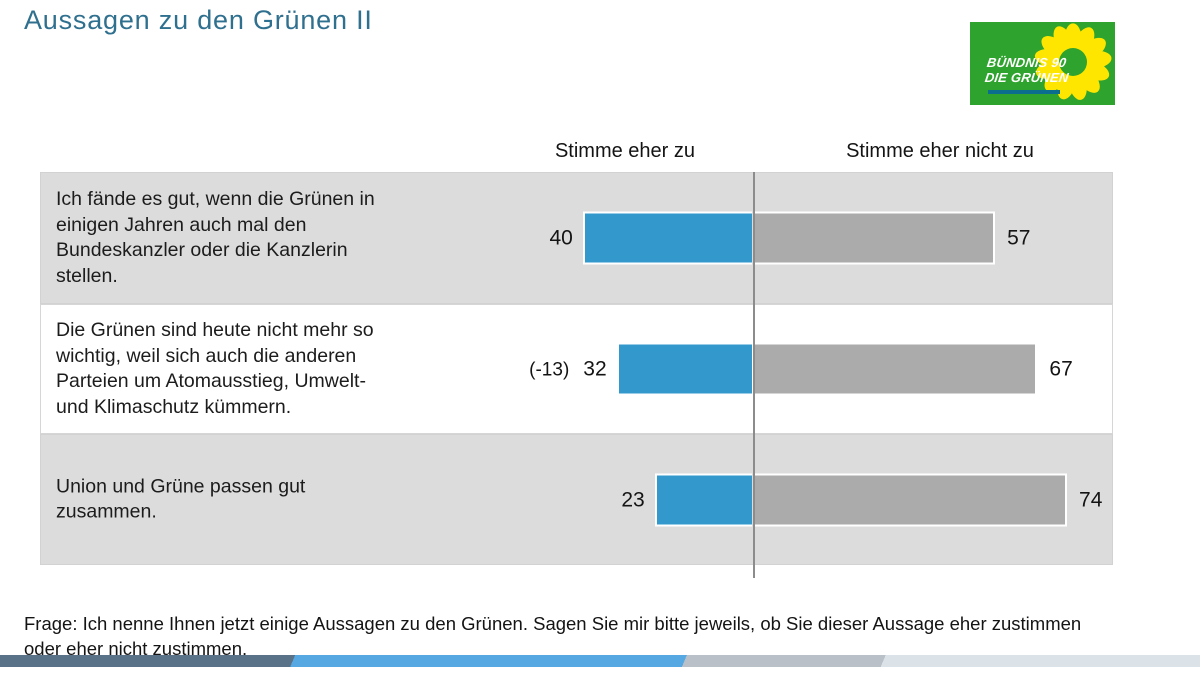  I want to click on statement-text: Union und Grüne passen gut zusammen., so click(181, 499).